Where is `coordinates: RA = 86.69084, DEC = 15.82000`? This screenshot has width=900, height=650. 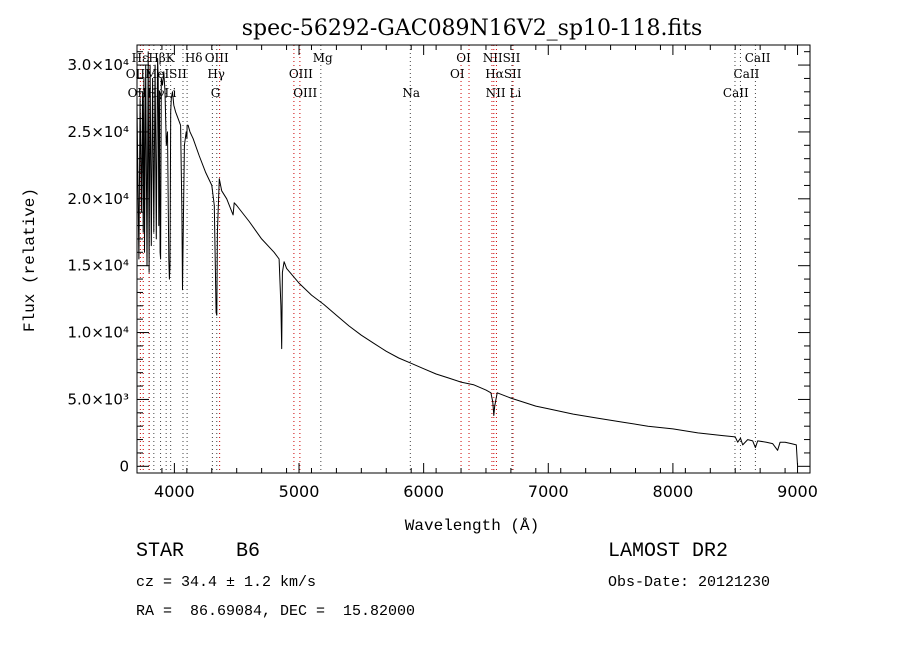
coordinates: RA = 86.69084, DEC = 15.82000 is located at coordinates (276, 611).